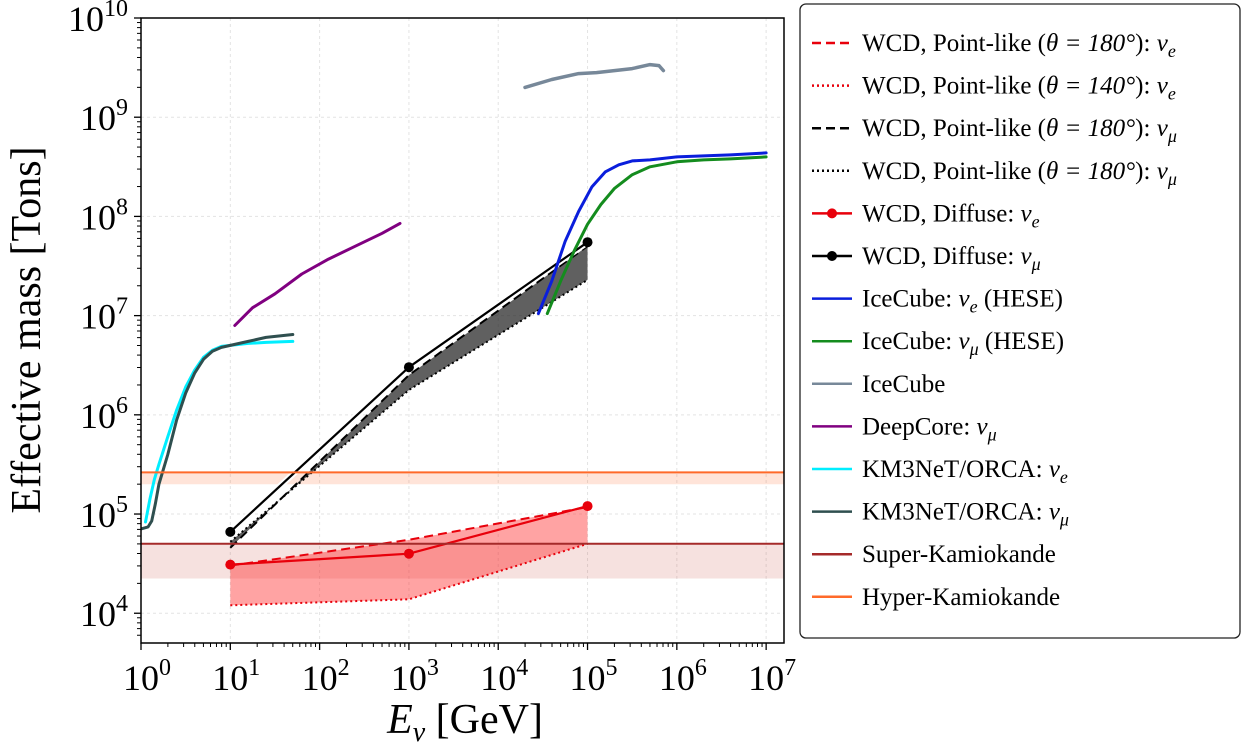 This screenshot has width=1246, height=743. What do you see at coordinates (504, 676) in the screenshot?
I see `x-tick-label: 10⁴` at bounding box center [504, 676].